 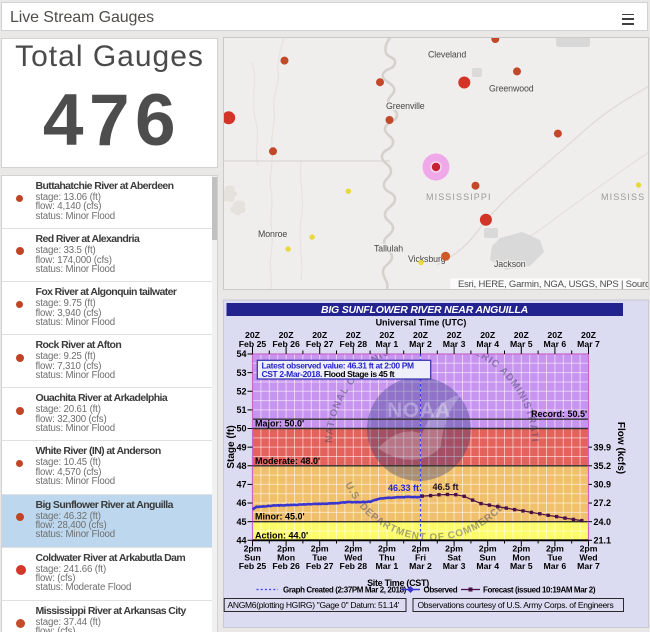 What do you see at coordinates (279, 424) in the screenshot?
I see `svg-text: Major: 50.0'` at bounding box center [279, 424].